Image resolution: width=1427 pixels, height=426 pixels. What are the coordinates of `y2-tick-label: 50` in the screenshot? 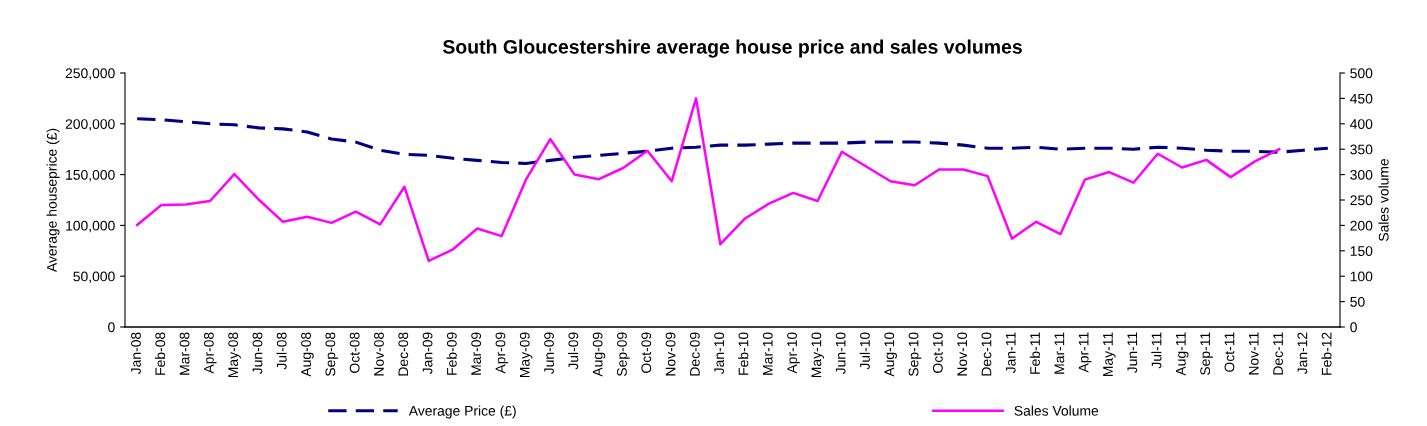 It's located at (1357, 301).